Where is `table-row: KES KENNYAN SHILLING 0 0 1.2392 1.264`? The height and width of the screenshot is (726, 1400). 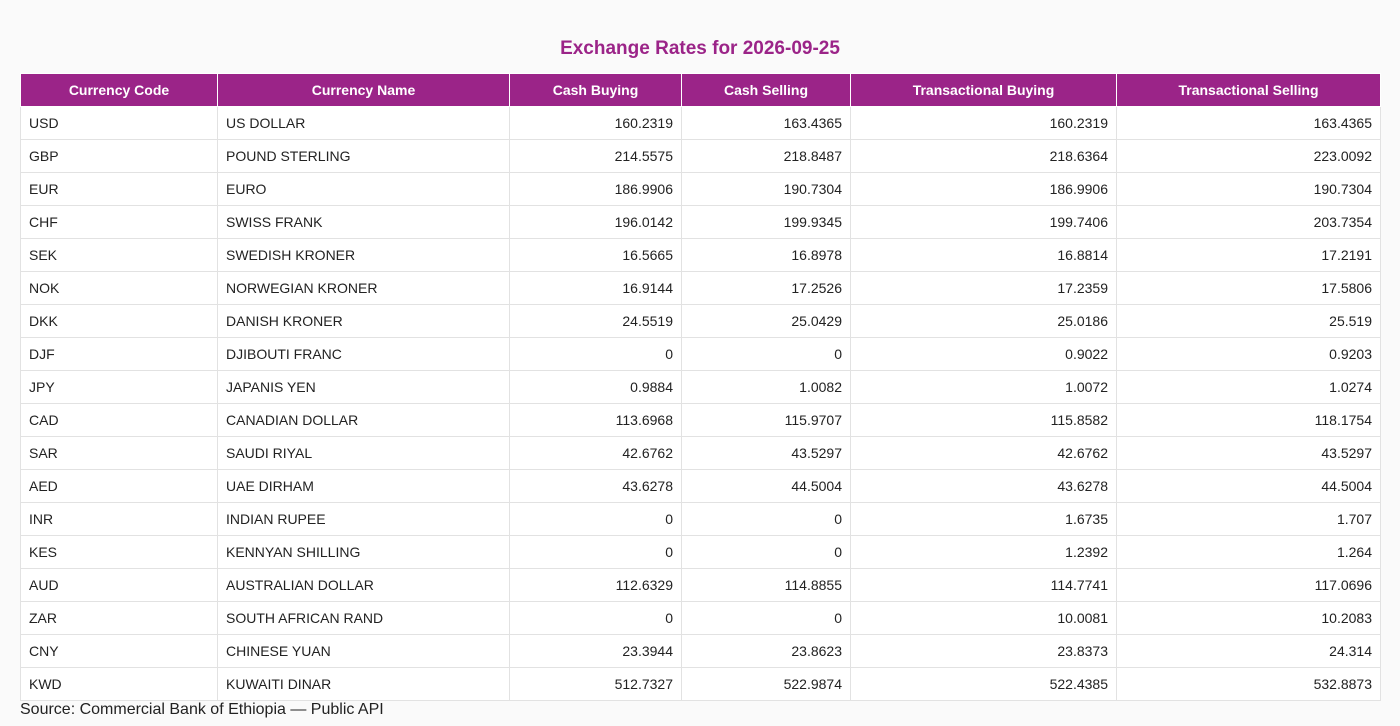
table-row: KES KENNYAN SHILLING 0 0 1.2392 1.264 is located at coordinates (700, 552).